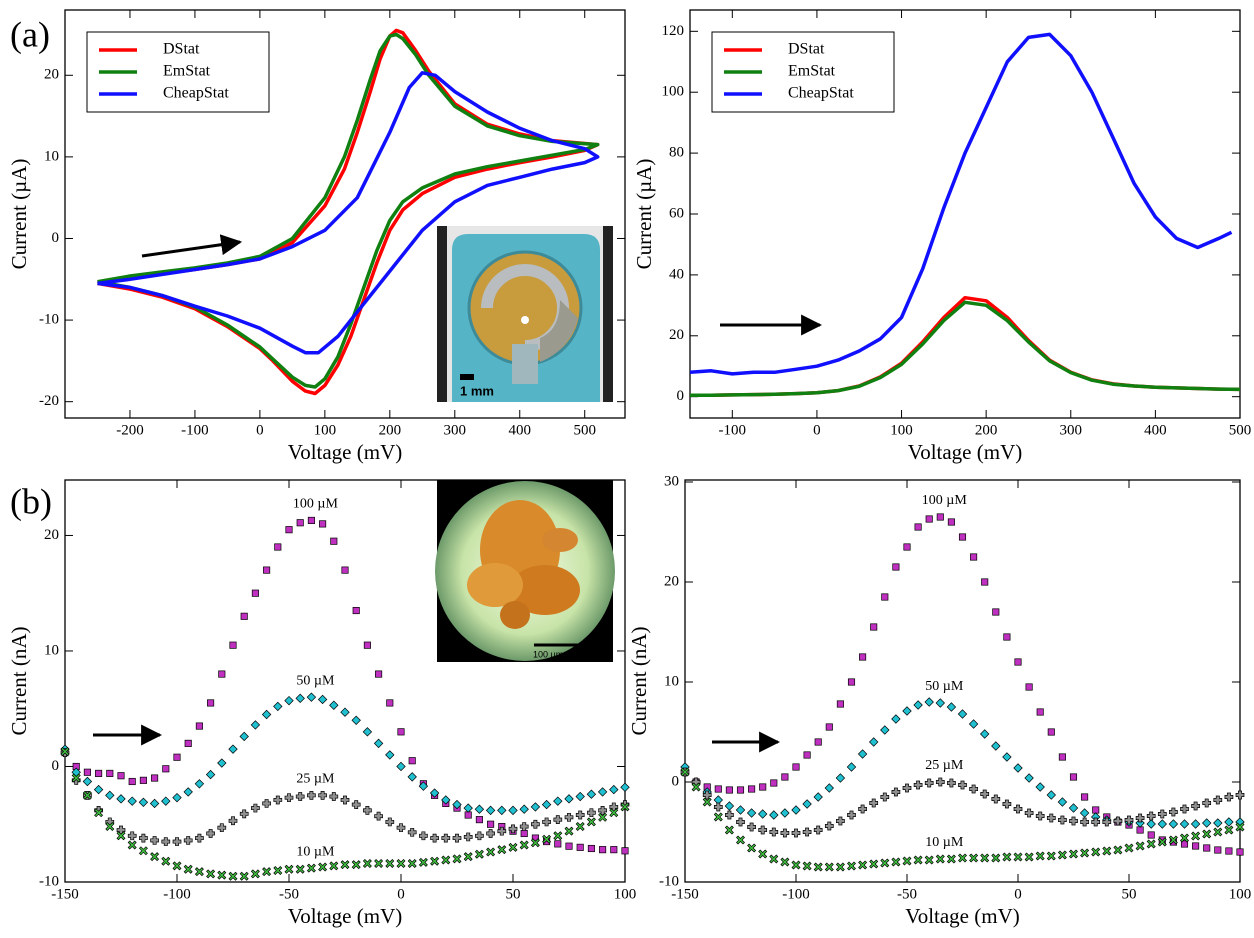 Image resolution: width=1254 pixels, height=938 pixels. I want to click on x-axis-label: Voltage (mV), so click(965, 452).